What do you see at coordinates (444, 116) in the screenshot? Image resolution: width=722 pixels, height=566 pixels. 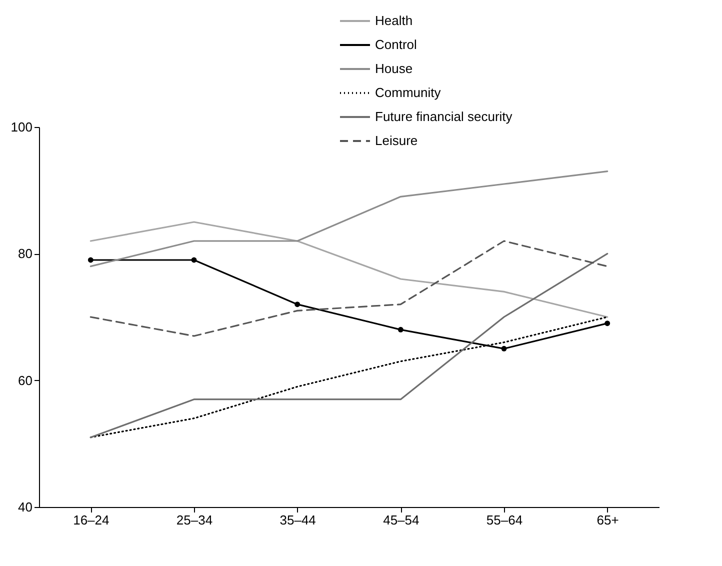 I see `legend-label: Future financial security` at bounding box center [444, 116].